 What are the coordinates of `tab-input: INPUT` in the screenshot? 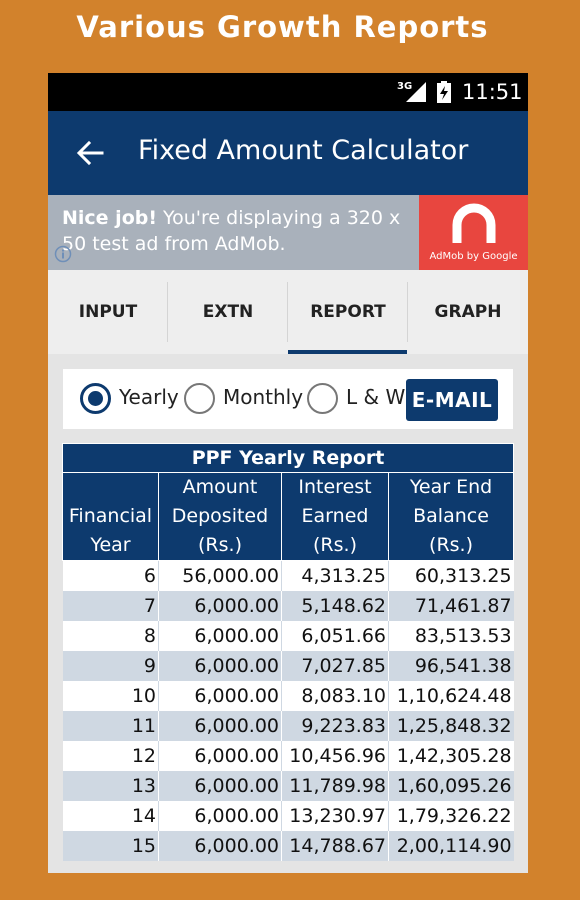 It's located at (108, 312).